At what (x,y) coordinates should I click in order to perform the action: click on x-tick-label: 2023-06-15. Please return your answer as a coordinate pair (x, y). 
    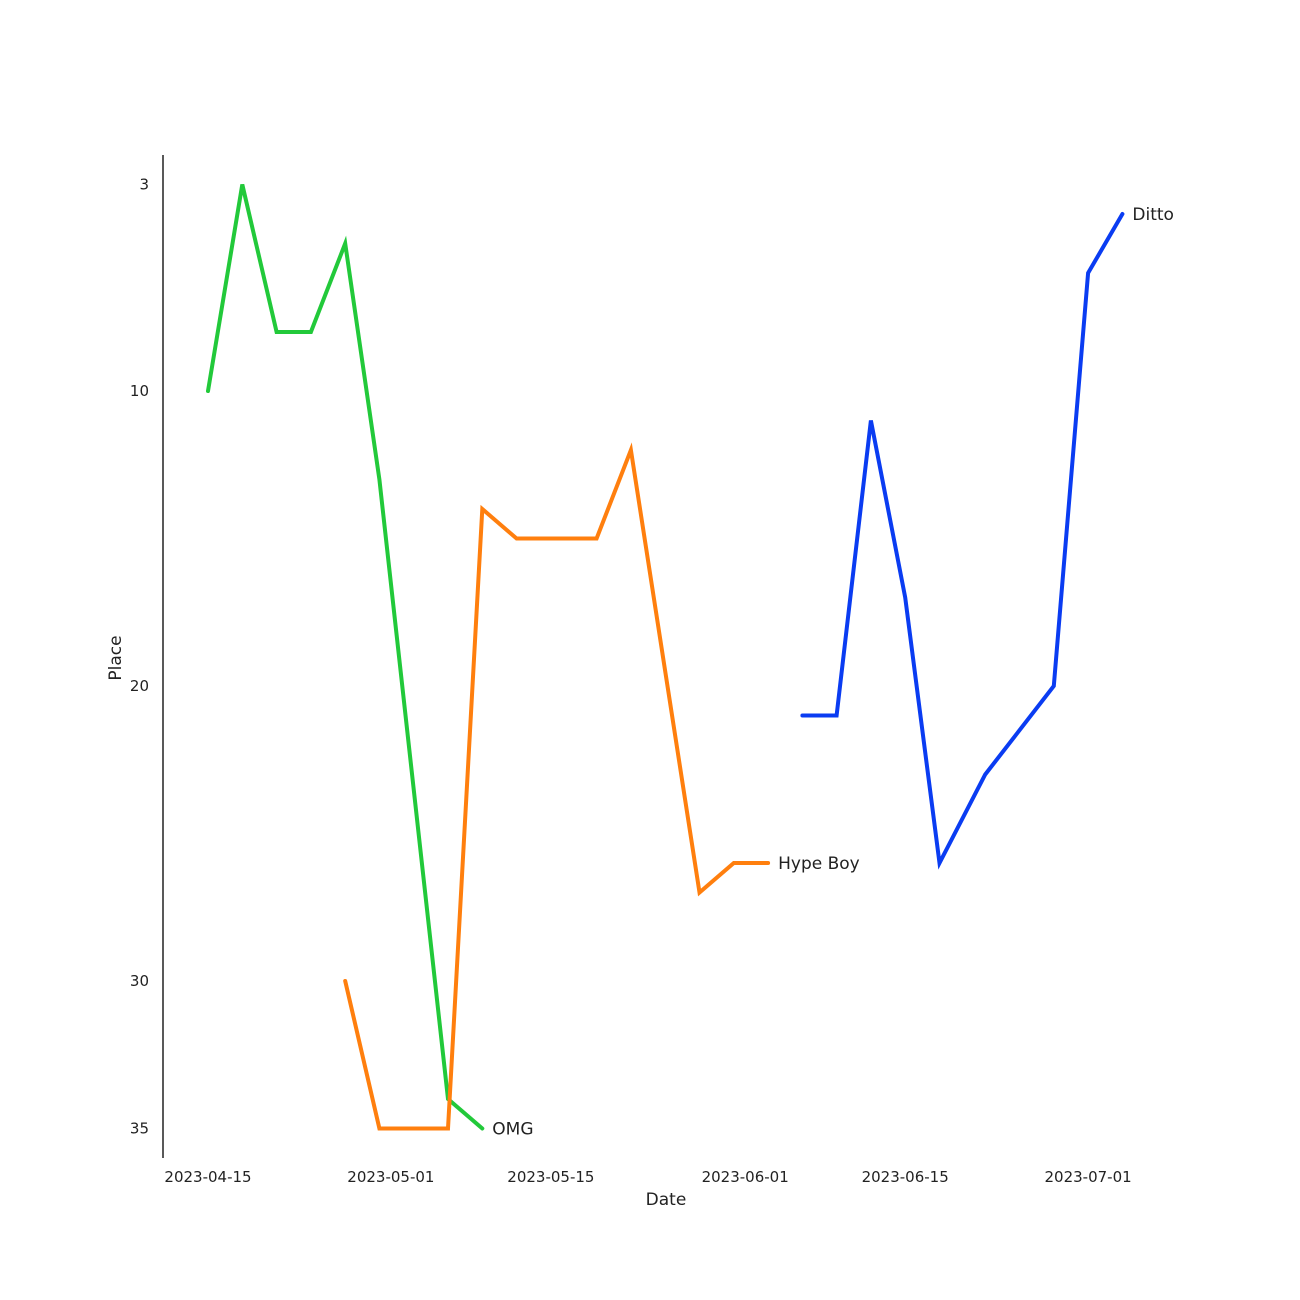
    Looking at the image, I should click on (905, 1177).